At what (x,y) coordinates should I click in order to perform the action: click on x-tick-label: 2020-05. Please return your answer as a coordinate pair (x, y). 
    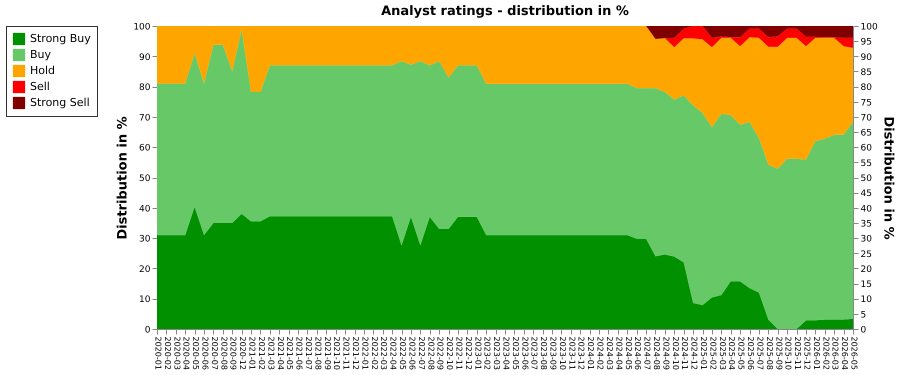
    Looking at the image, I should click on (195, 353).